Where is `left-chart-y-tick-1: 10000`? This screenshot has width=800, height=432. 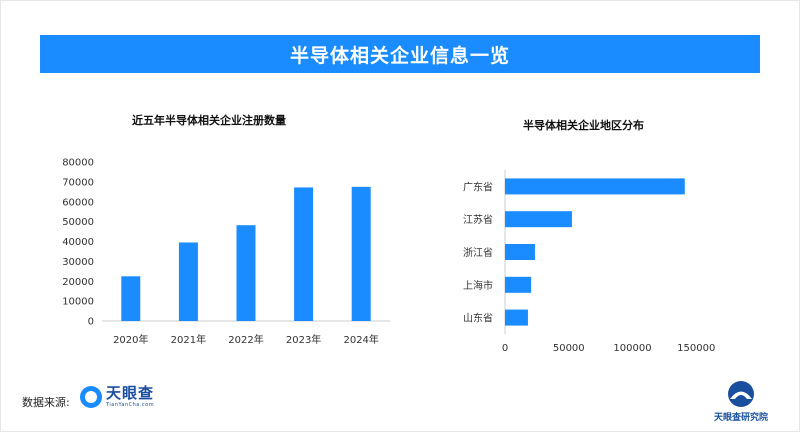 left-chart-y-tick-1: 10000 is located at coordinates (78, 302).